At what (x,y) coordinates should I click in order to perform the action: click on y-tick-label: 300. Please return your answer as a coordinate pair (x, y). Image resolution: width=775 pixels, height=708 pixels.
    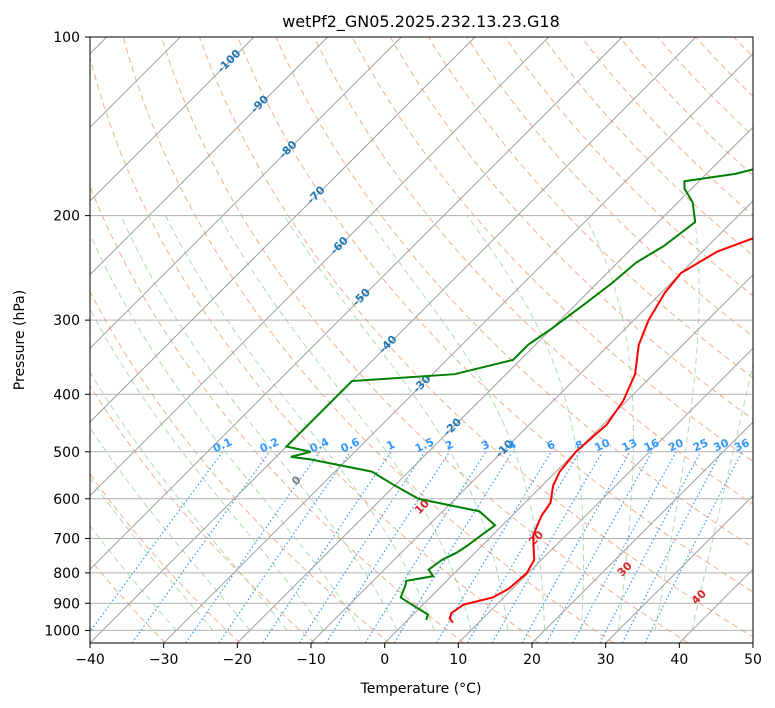
    Looking at the image, I should click on (66, 321).